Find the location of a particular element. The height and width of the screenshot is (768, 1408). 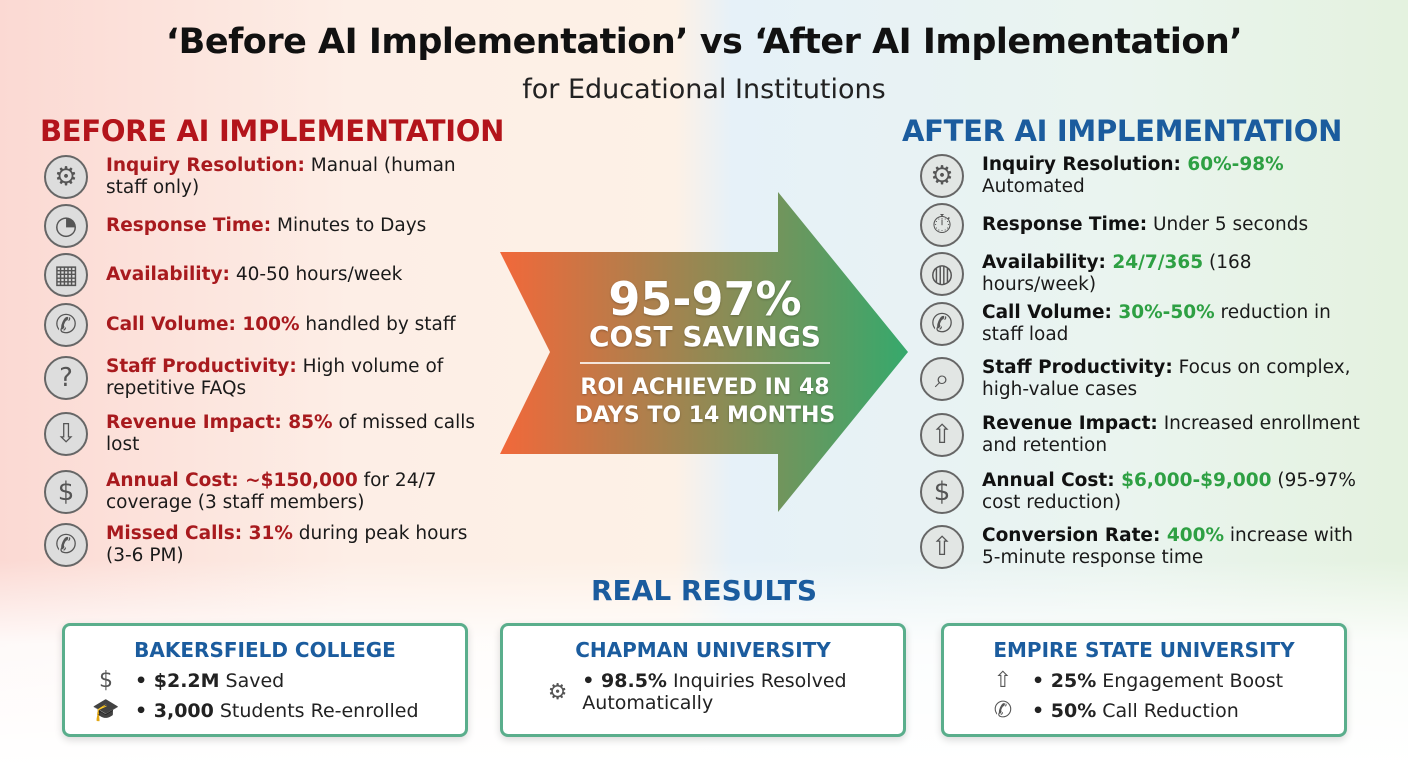

item-detail: reduction in staff load is located at coordinates (1156, 323).